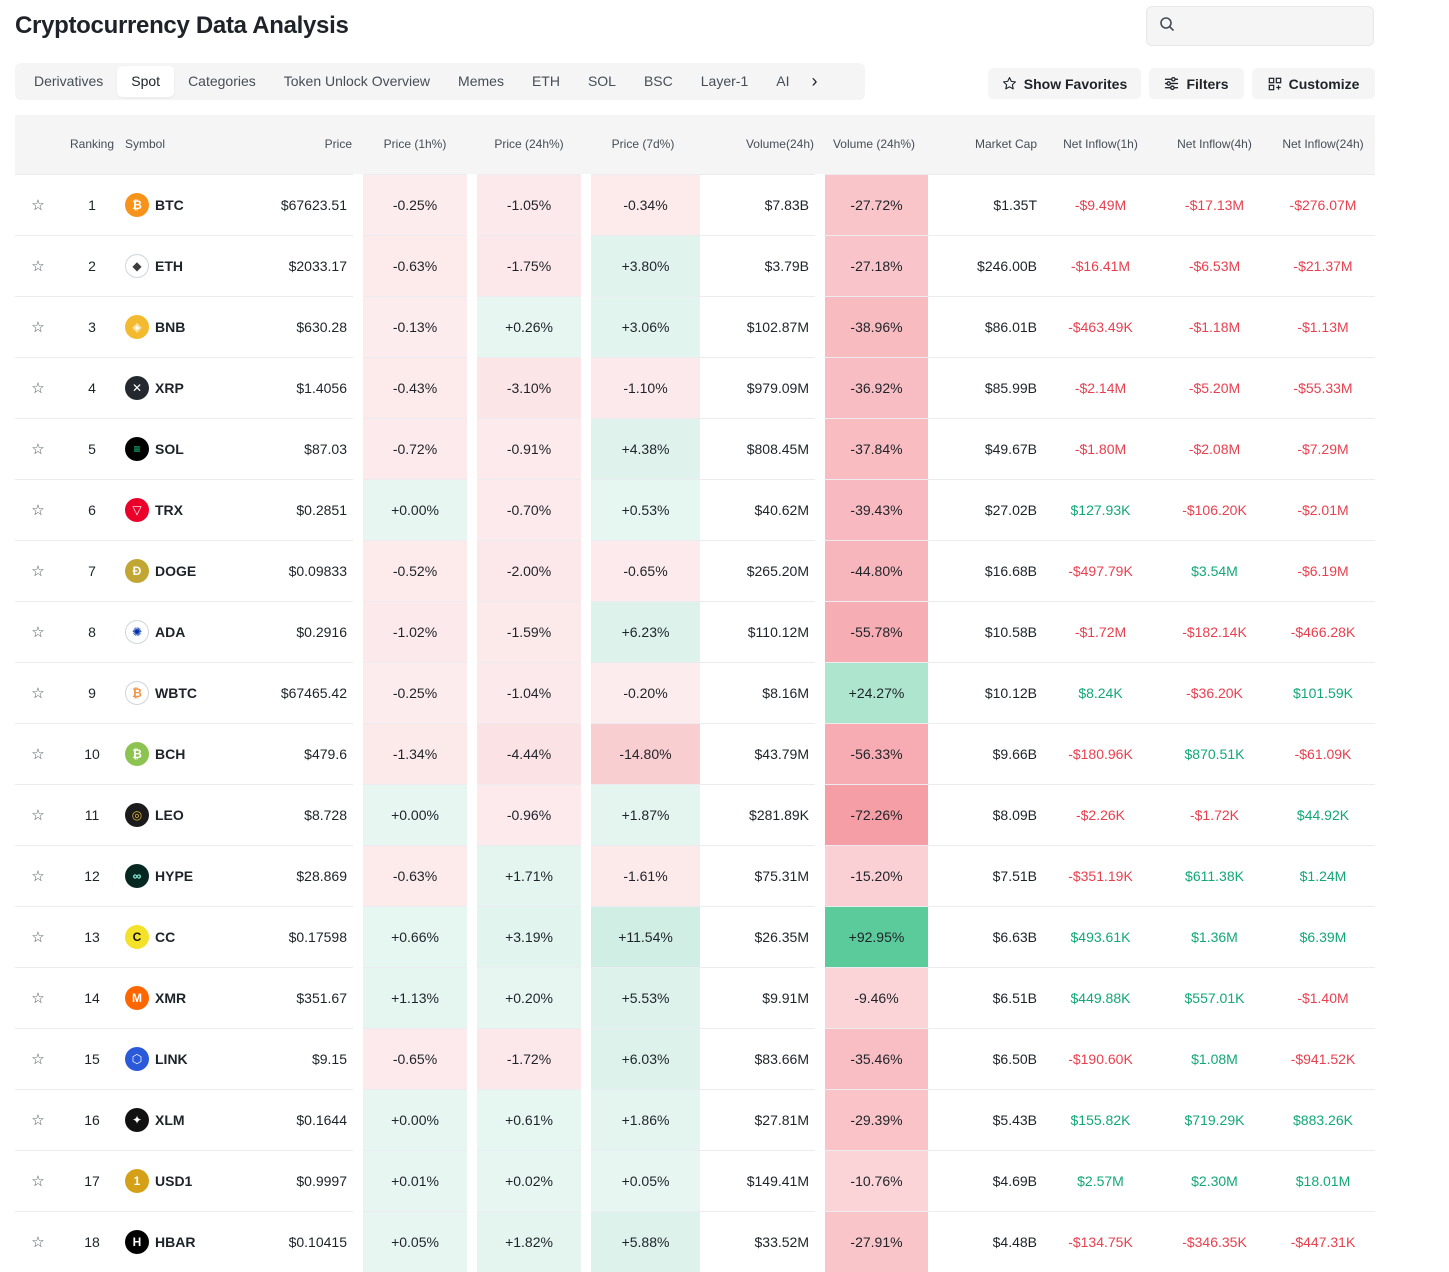 This screenshot has width=1449, height=1272. Describe the element at coordinates (173, 692) in the screenshot. I see `symbol-cell: ₿ WBTC` at that location.